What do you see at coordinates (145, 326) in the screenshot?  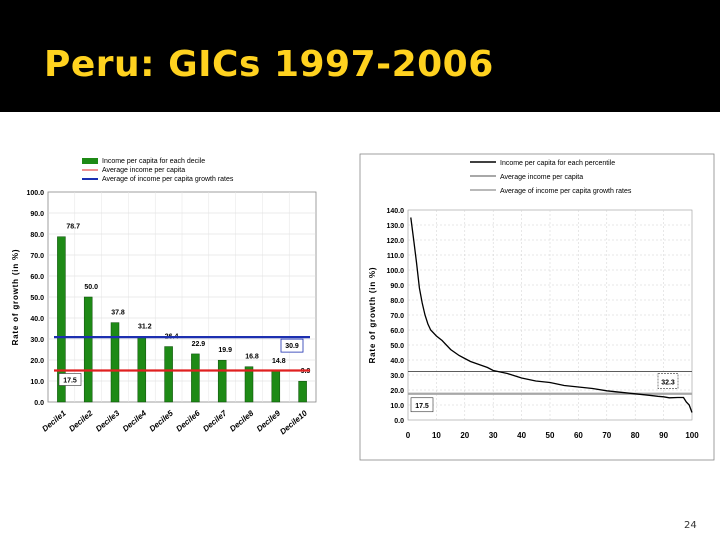 I see `data-label: 31.2` at bounding box center [145, 326].